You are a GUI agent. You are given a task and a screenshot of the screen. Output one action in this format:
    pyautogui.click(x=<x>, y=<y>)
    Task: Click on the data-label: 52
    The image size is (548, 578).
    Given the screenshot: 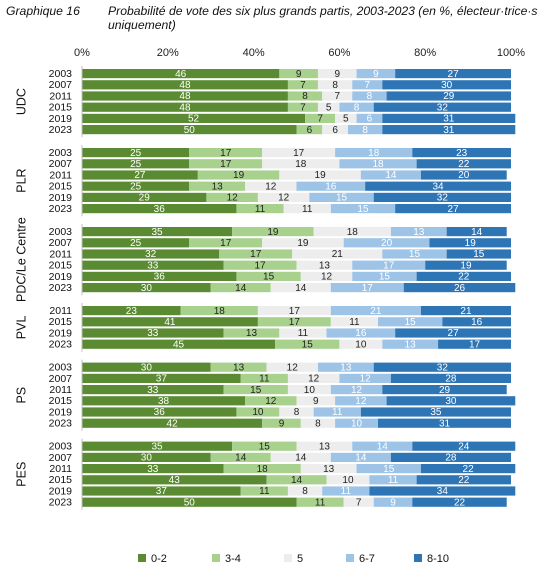 What is the action you would take?
    pyautogui.click(x=194, y=119)
    